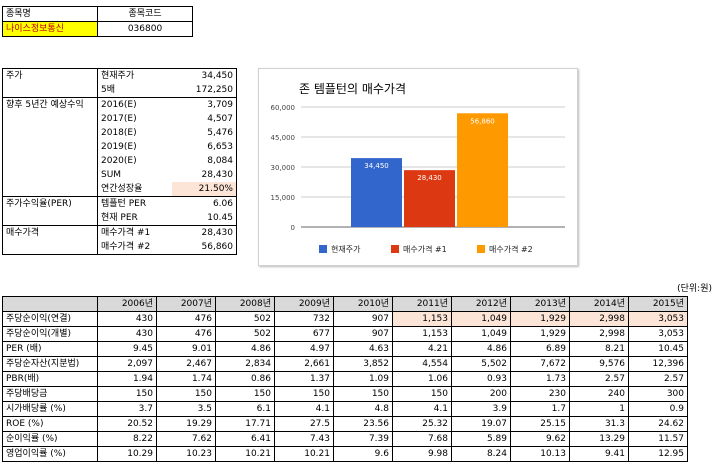 The width and height of the screenshot is (720, 469). I want to click on summary-item-value: 172,250, so click(204, 90).